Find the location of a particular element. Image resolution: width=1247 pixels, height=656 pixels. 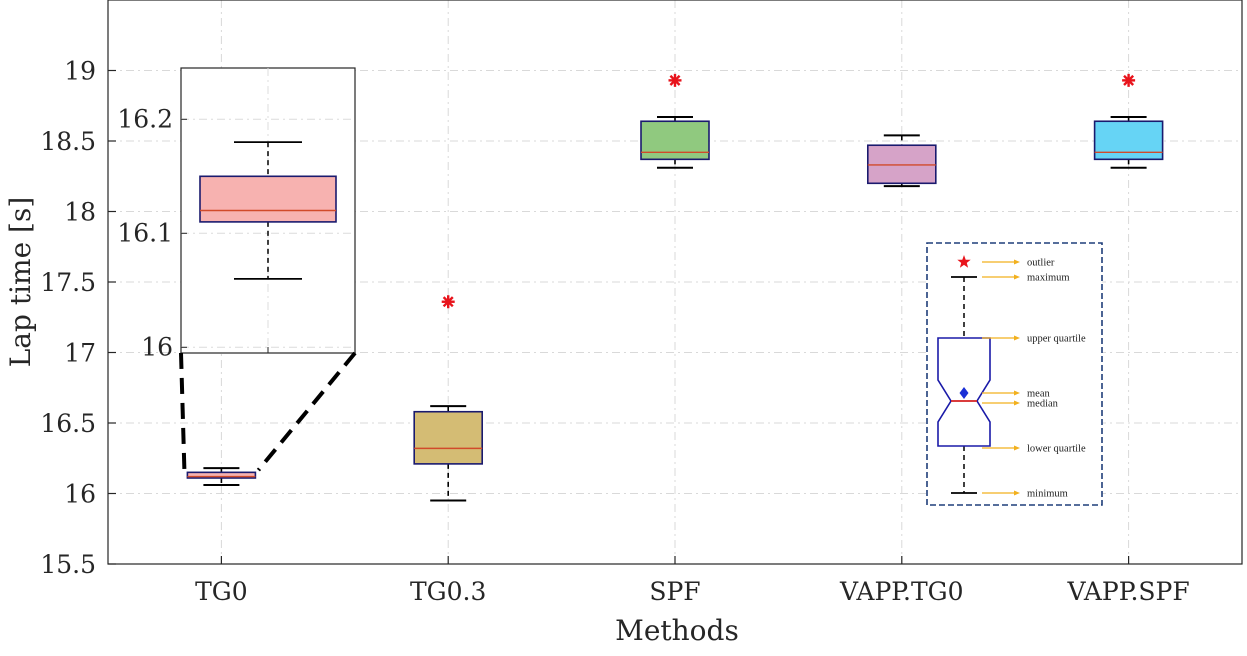

legend-label: mean is located at coordinates (1038, 394).